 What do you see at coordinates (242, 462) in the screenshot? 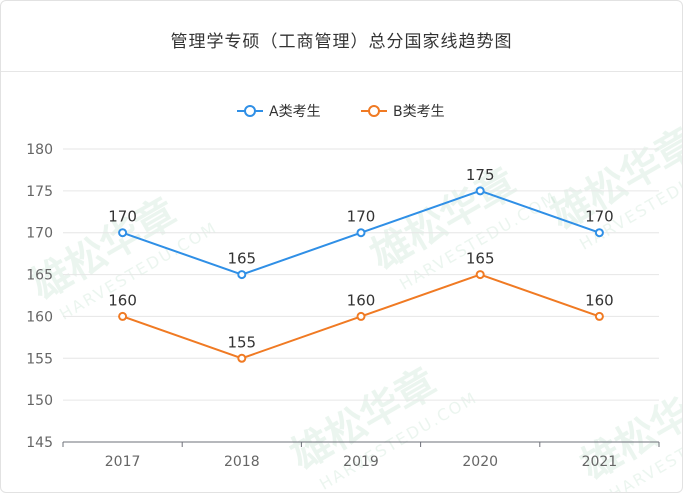
I see `x-tick-label: 2018` at bounding box center [242, 462].